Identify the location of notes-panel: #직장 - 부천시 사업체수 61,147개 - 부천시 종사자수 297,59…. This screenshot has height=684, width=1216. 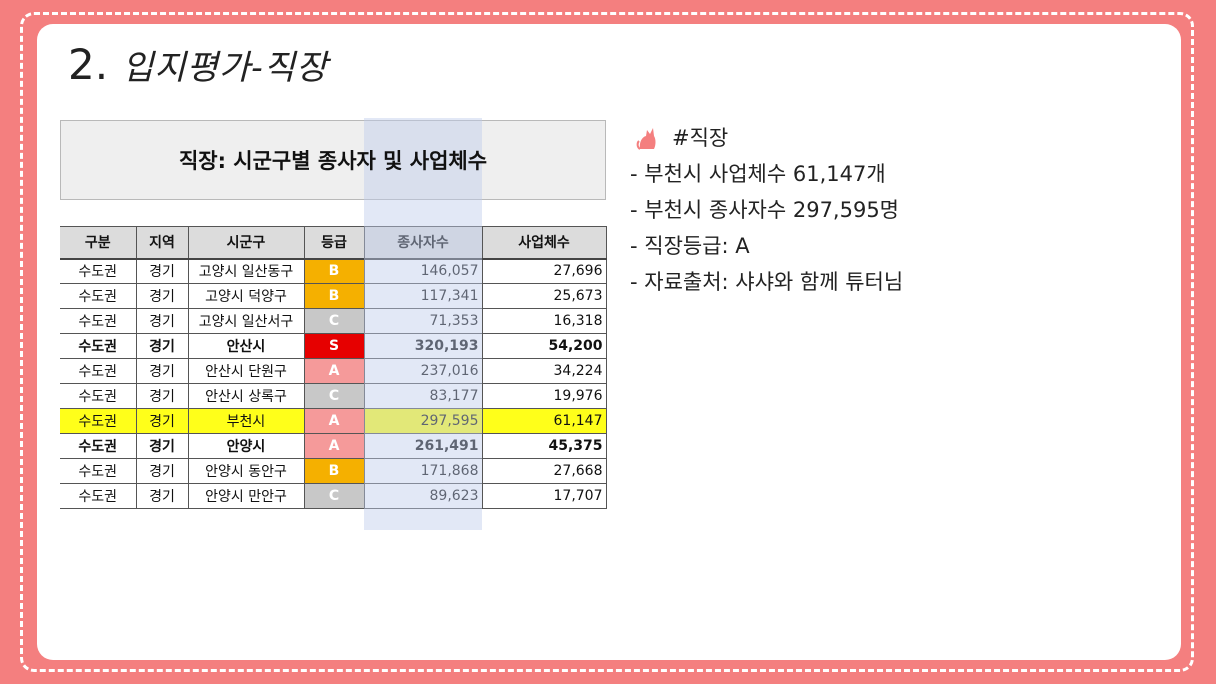
(890, 210).